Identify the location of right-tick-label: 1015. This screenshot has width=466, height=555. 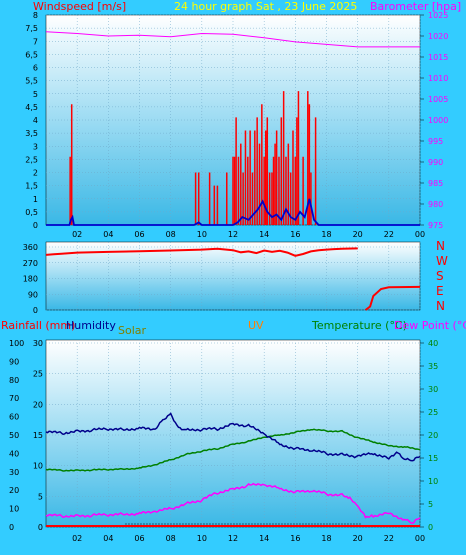
(438, 57).